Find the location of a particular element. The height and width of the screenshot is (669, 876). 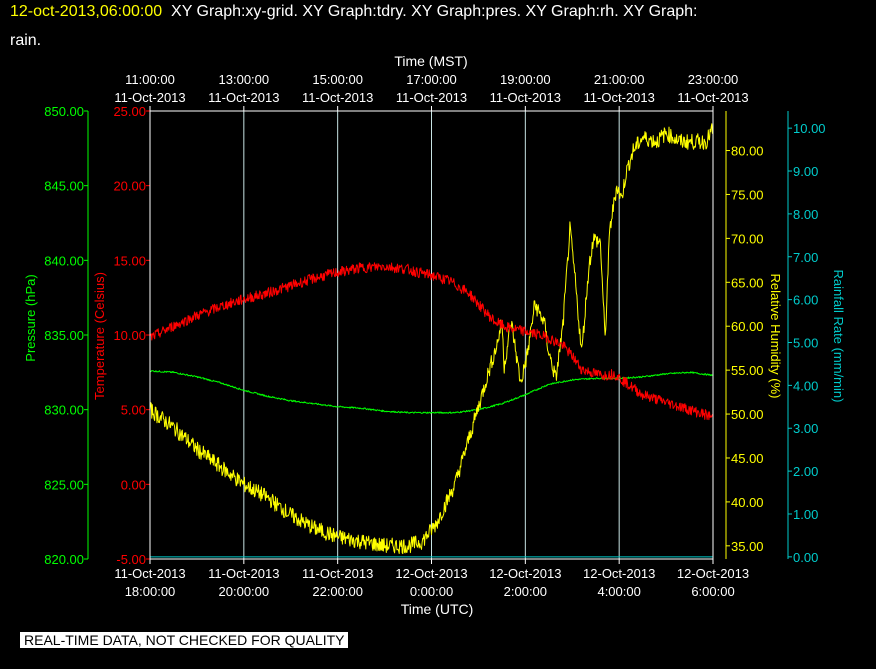

rain-tick-label: 5.00 is located at coordinates (805, 343).